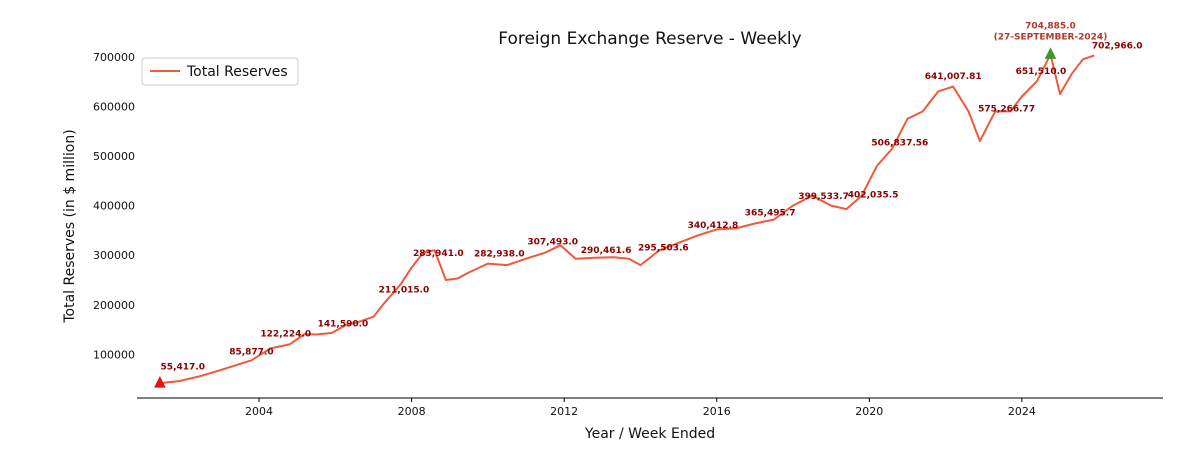 Image resolution: width=1200 pixels, height=459 pixels. I want to click on data-label: 55,417.0, so click(183, 367).